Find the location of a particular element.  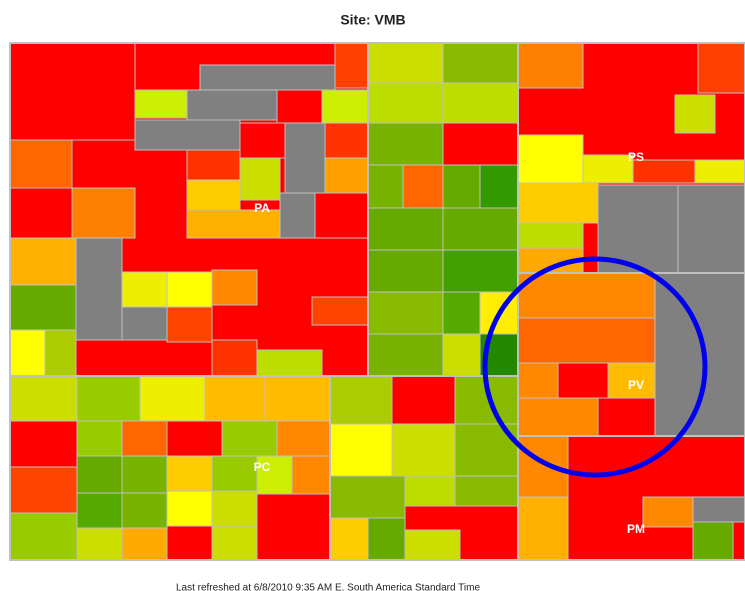

group-label: PS is located at coordinates (636, 157).